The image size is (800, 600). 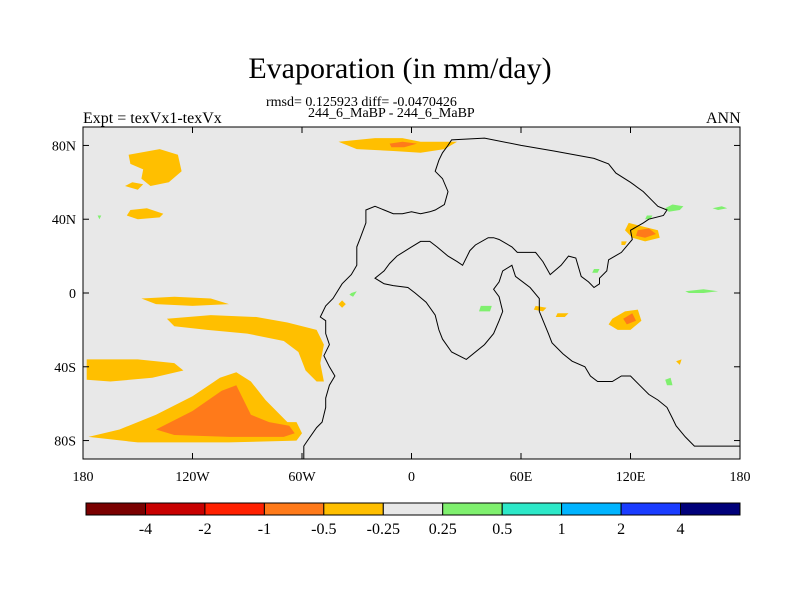 What do you see at coordinates (723, 118) in the screenshot?
I see `period-label: ANN` at bounding box center [723, 118].